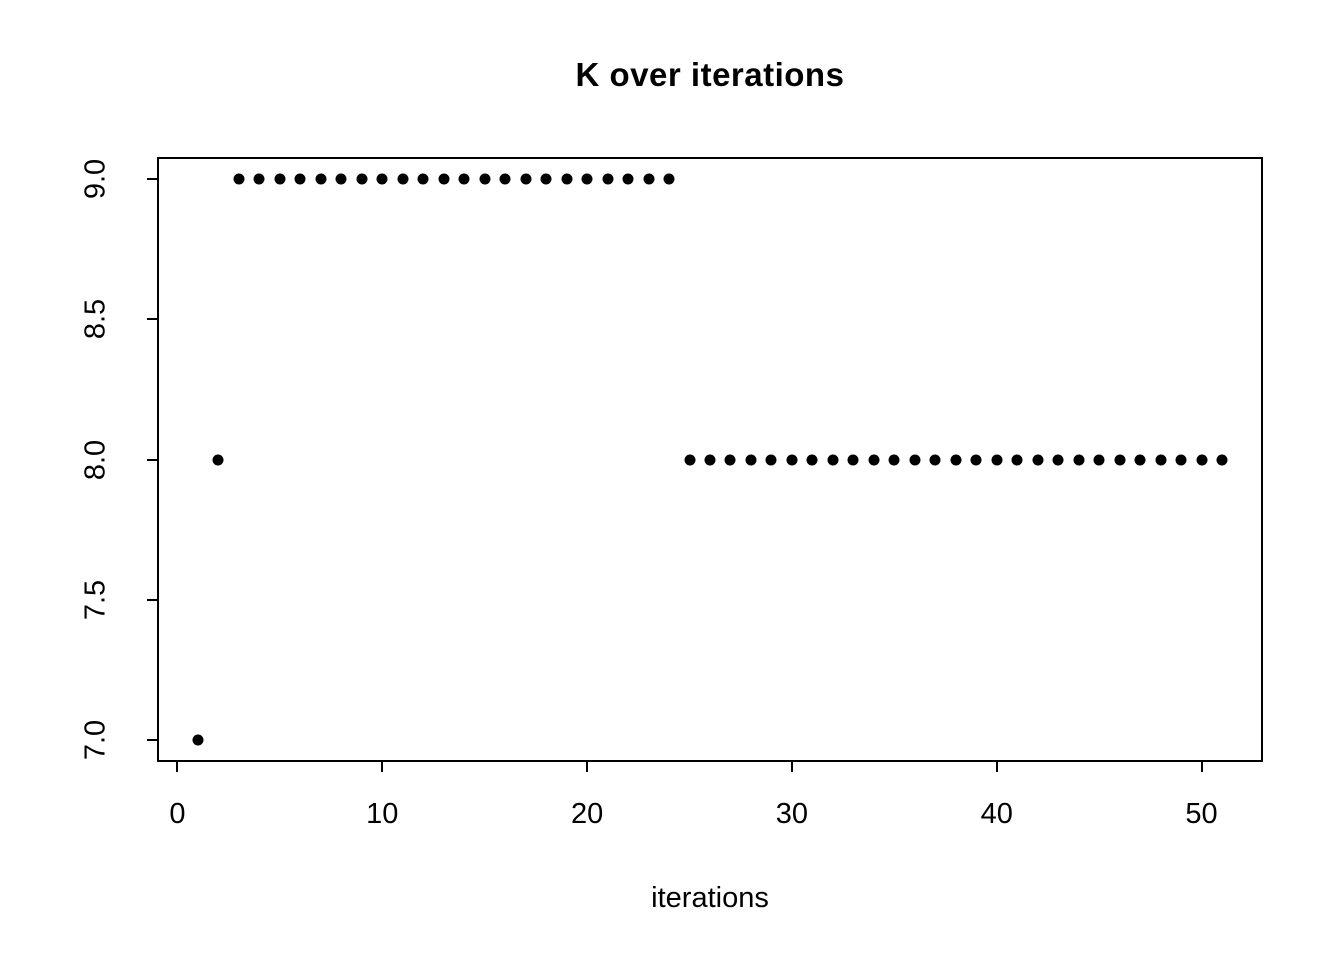 Image resolution: width=1344 pixels, height=960 pixels. I want to click on y-tick-label: 8.0, so click(95, 459).